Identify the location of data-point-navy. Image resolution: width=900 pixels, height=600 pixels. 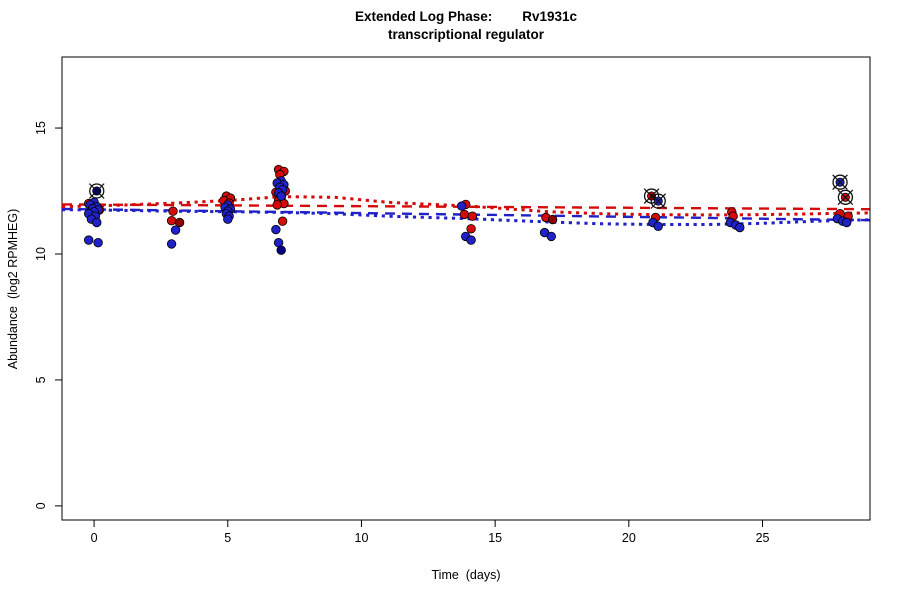
(281, 250).